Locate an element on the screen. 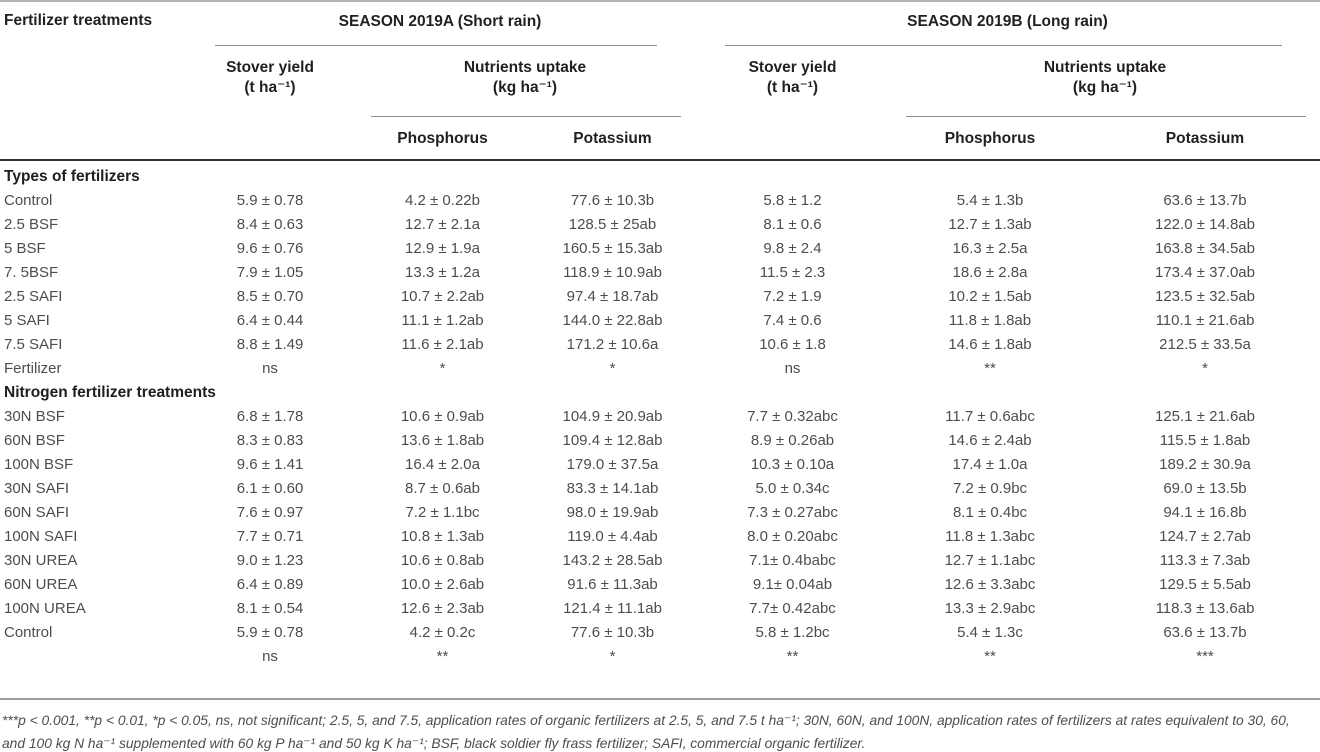 The height and width of the screenshot is (752, 1320). section-title-row: Nitrogen fertilizer treatments is located at coordinates (660, 393).